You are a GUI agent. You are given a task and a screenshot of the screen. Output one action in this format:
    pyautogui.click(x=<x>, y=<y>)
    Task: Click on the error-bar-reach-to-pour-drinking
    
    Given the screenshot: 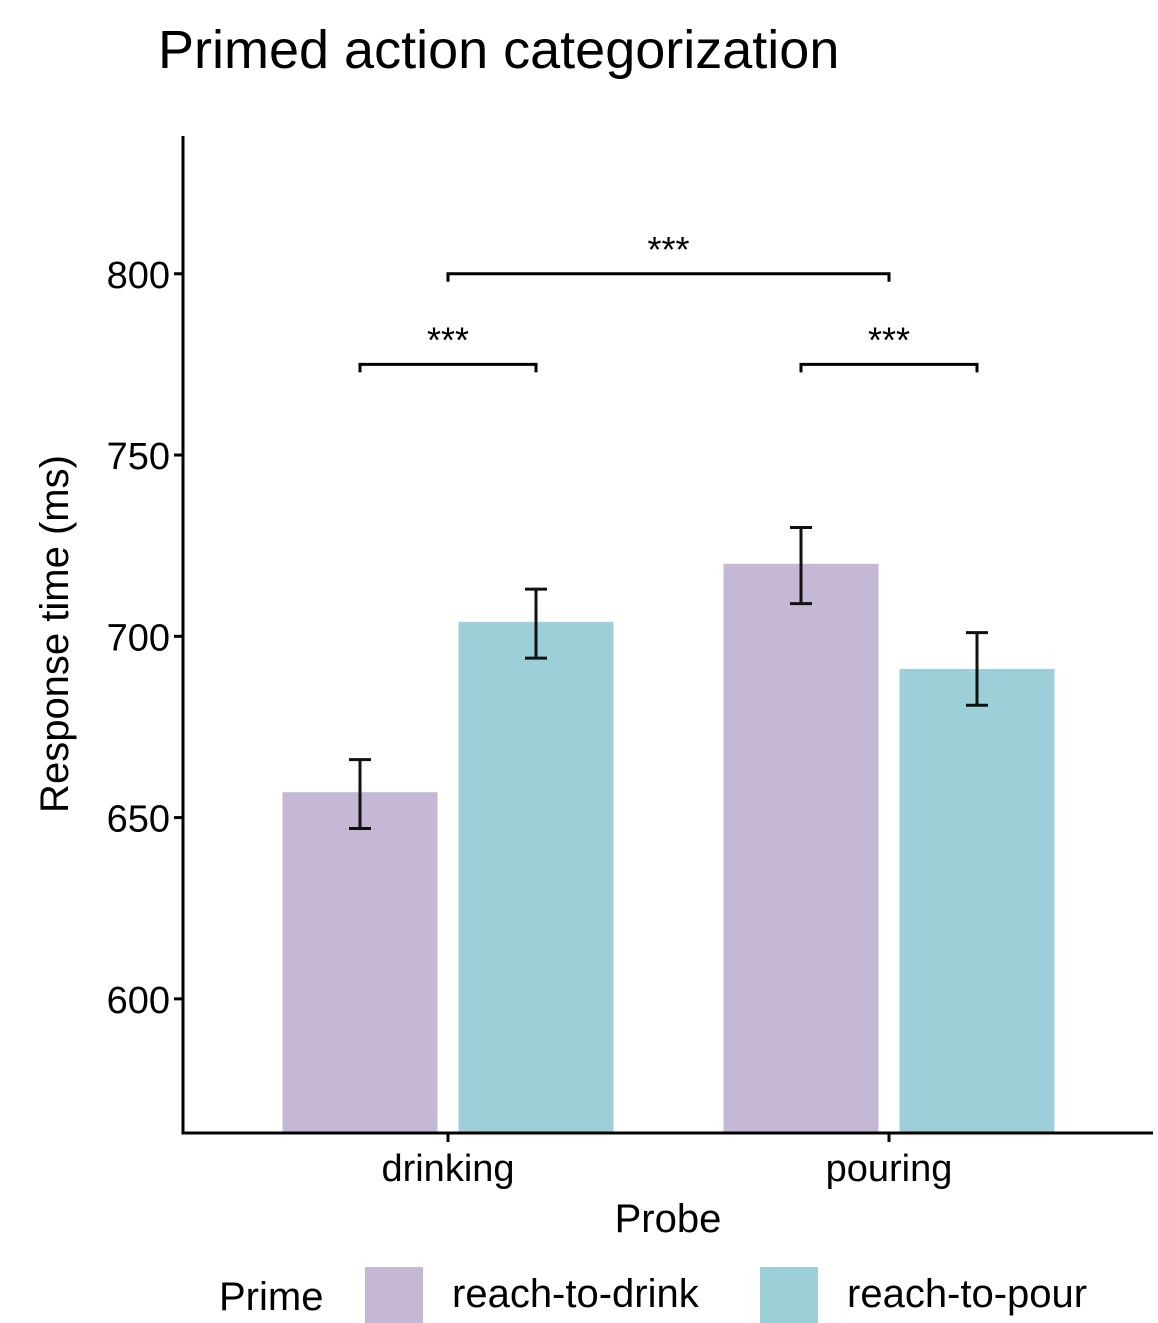 What is the action you would take?
    pyautogui.click(x=536, y=623)
    